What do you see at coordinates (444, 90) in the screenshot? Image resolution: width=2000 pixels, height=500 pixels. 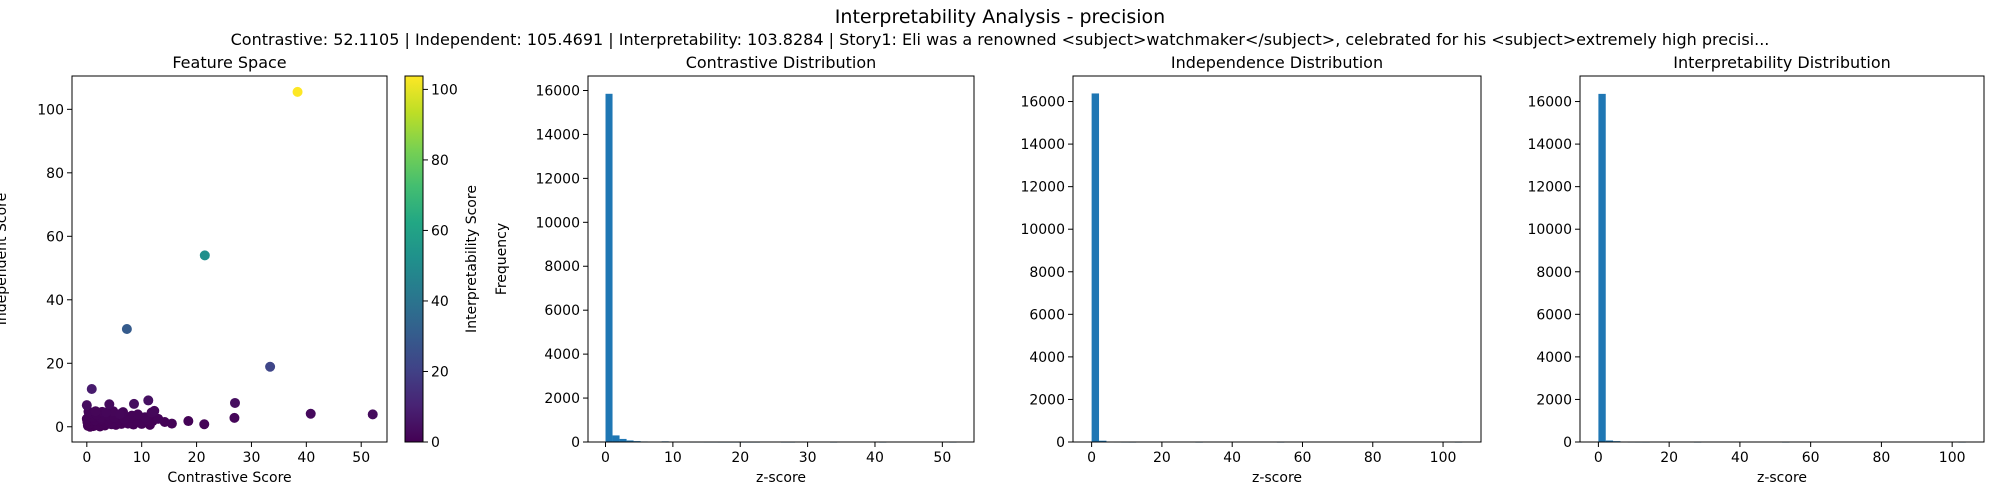 I see `colorbar-tick-label: 100` at bounding box center [444, 90].